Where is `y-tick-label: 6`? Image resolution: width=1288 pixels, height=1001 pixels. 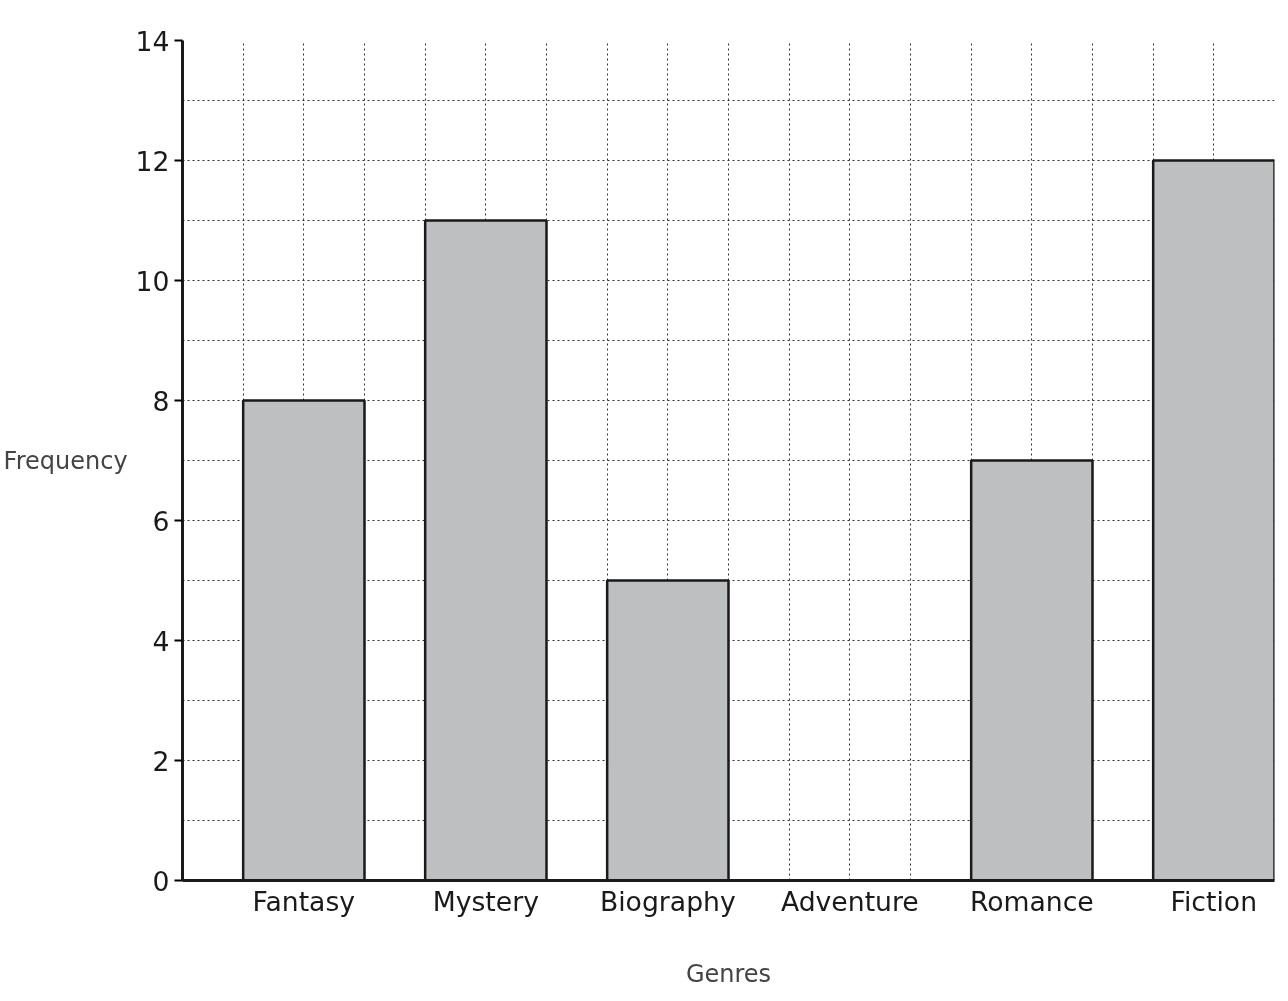 y-tick-label: 6 is located at coordinates (161, 521).